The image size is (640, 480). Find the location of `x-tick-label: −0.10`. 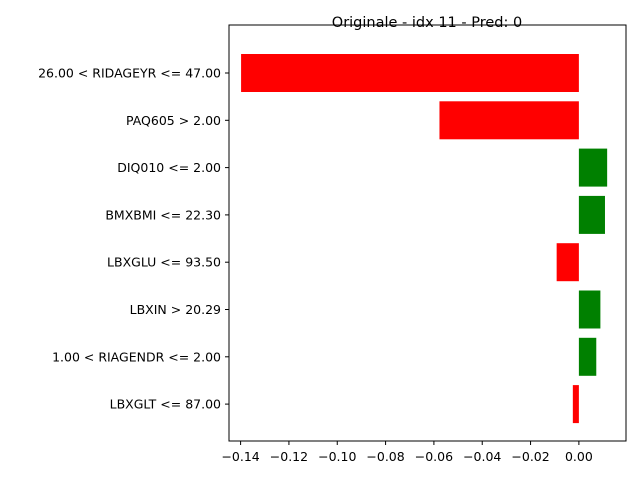

x-tick-label: −0.10 is located at coordinates (337, 456).